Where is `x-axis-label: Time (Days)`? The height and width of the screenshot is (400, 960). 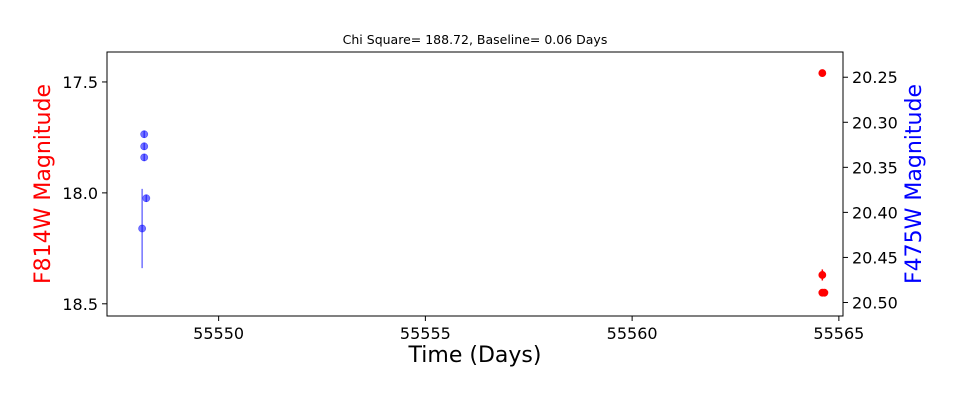
x-axis-label: Time (Days) is located at coordinates (475, 355).